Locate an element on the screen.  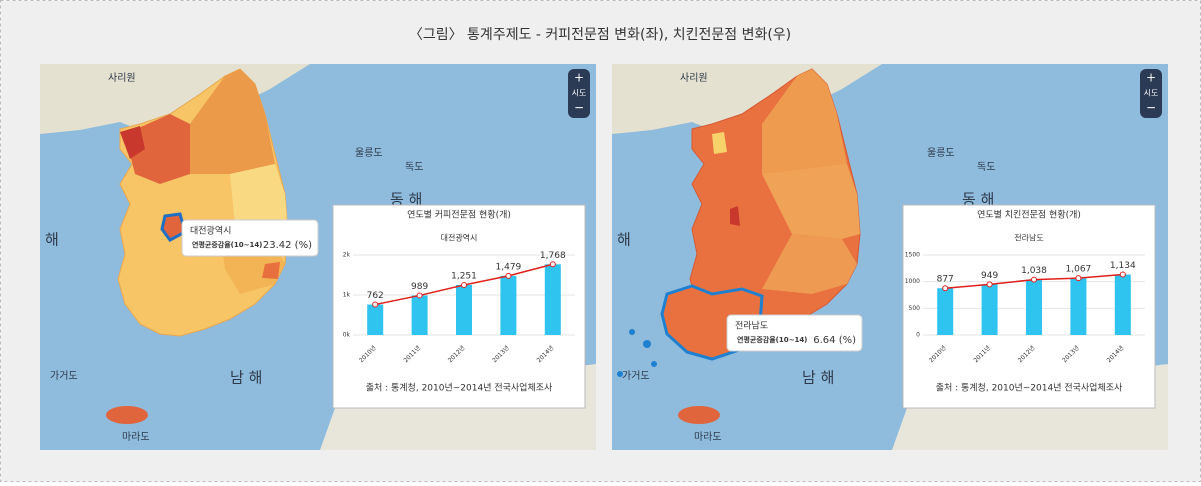
value-label: 949 is located at coordinates (989, 276).